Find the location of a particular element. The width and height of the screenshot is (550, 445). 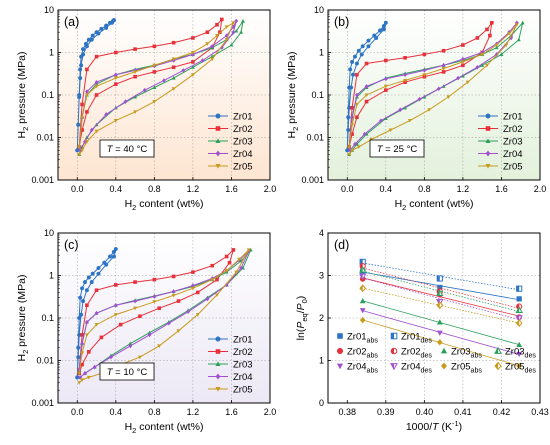

y-axis-label: ln(Peq/P0) is located at coordinates (302, 318).